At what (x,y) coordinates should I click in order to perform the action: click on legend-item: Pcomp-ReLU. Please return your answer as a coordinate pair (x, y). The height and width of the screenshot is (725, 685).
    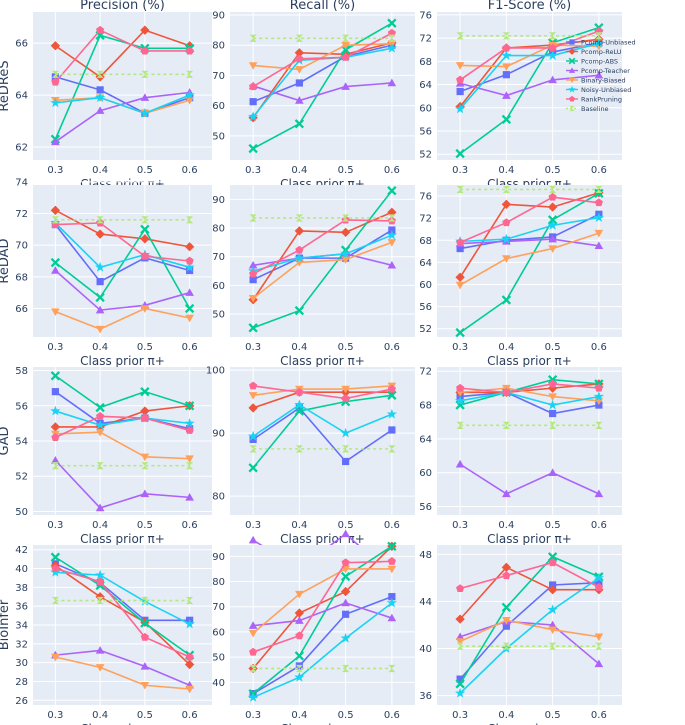
    Looking at the image, I should click on (594, 52).